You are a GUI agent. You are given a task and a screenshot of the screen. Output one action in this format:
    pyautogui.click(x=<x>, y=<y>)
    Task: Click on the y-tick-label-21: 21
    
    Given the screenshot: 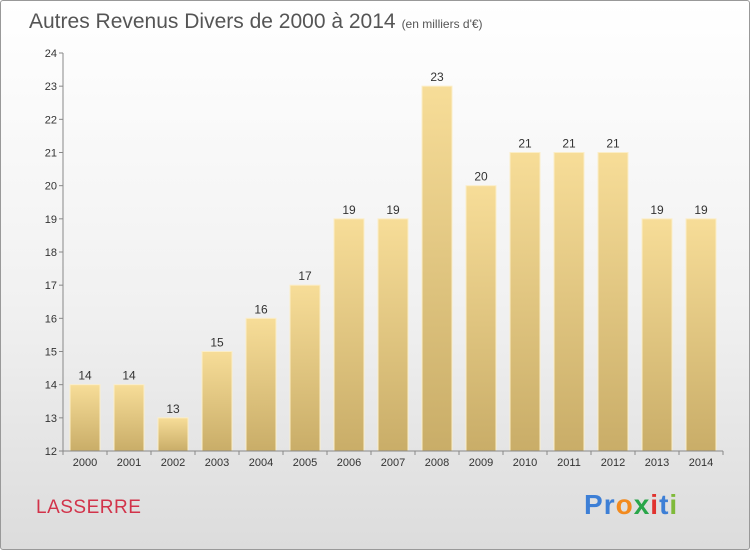 What is the action you would take?
    pyautogui.click(x=51, y=154)
    